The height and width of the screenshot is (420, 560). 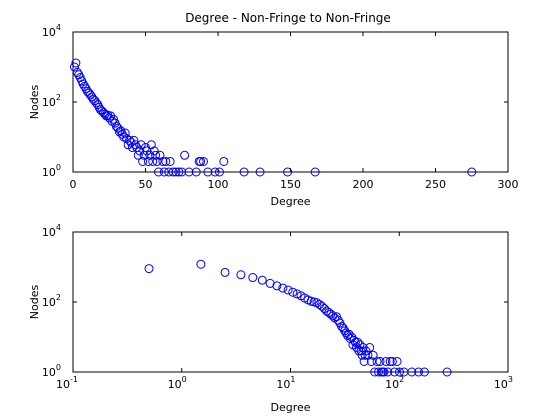 What do you see at coordinates (67, 383) in the screenshot?
I see `x-tick-label: 10-1` at bounding box center [67, 383].